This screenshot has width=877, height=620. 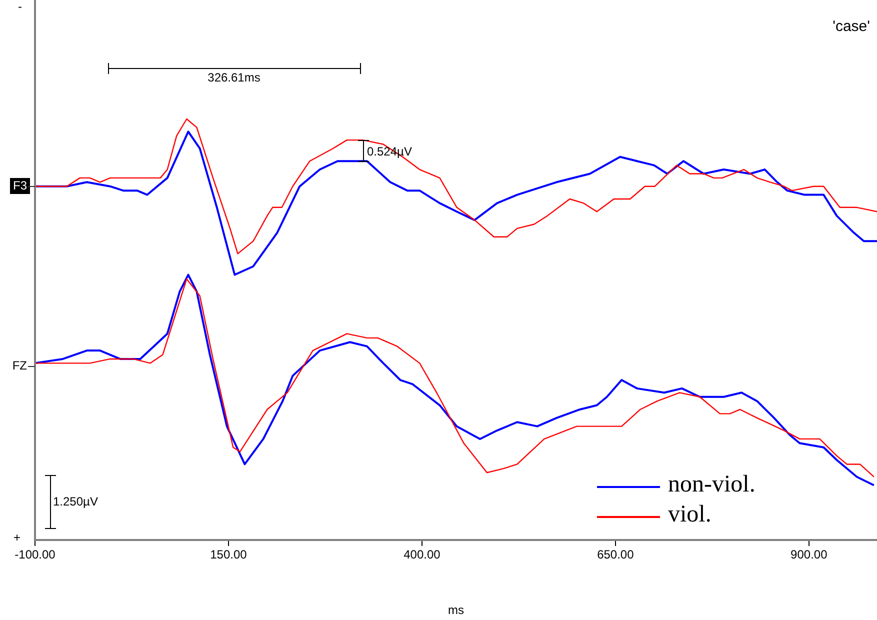 I want to click on x-axis-title: ms, so click(x=456, y=610).